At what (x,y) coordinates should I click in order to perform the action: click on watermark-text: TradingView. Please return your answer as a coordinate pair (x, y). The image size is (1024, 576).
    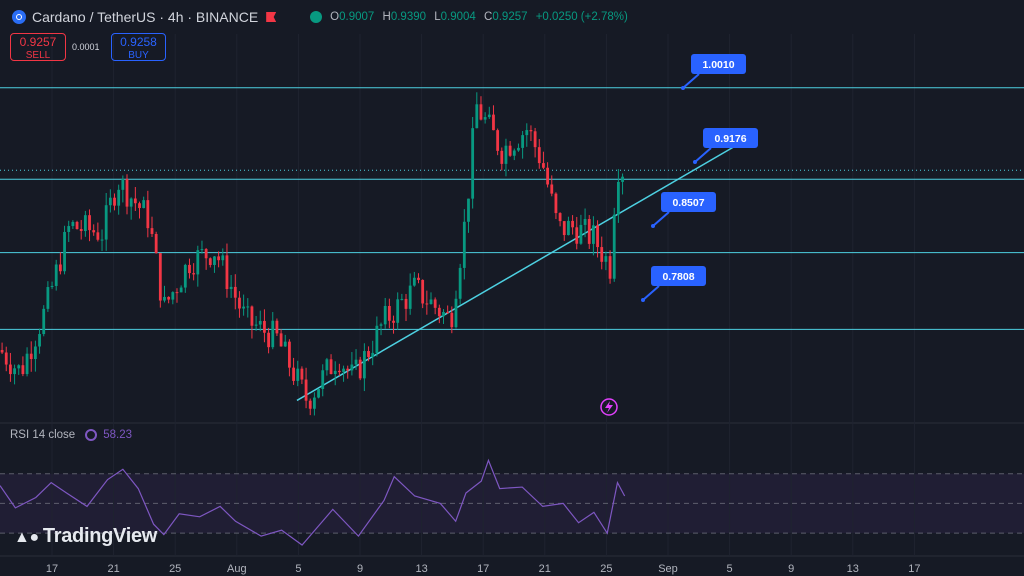
    Looking at the image, I should click on (100, 536).